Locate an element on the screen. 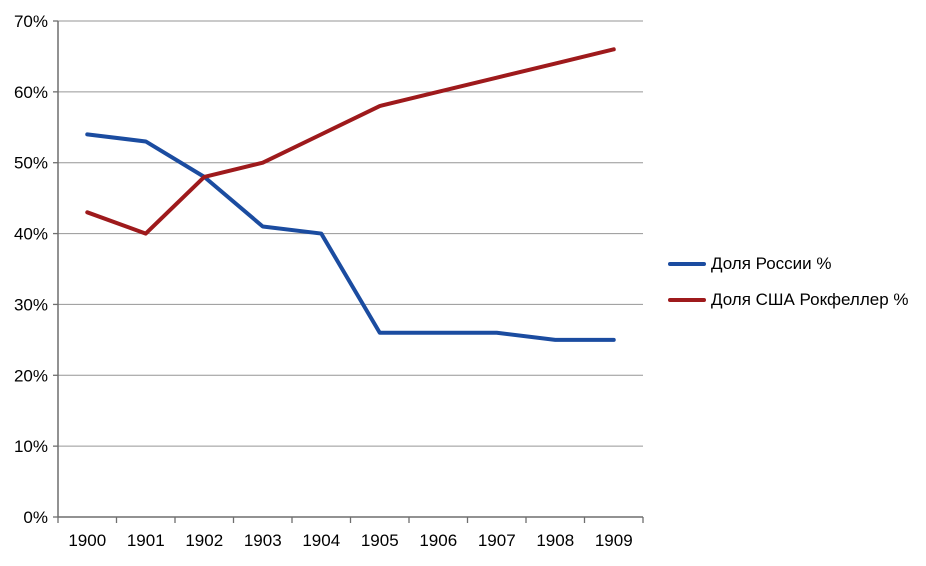 The image size is (926, 566). y-axis-label: 20% is located at coordinates (31, 375).